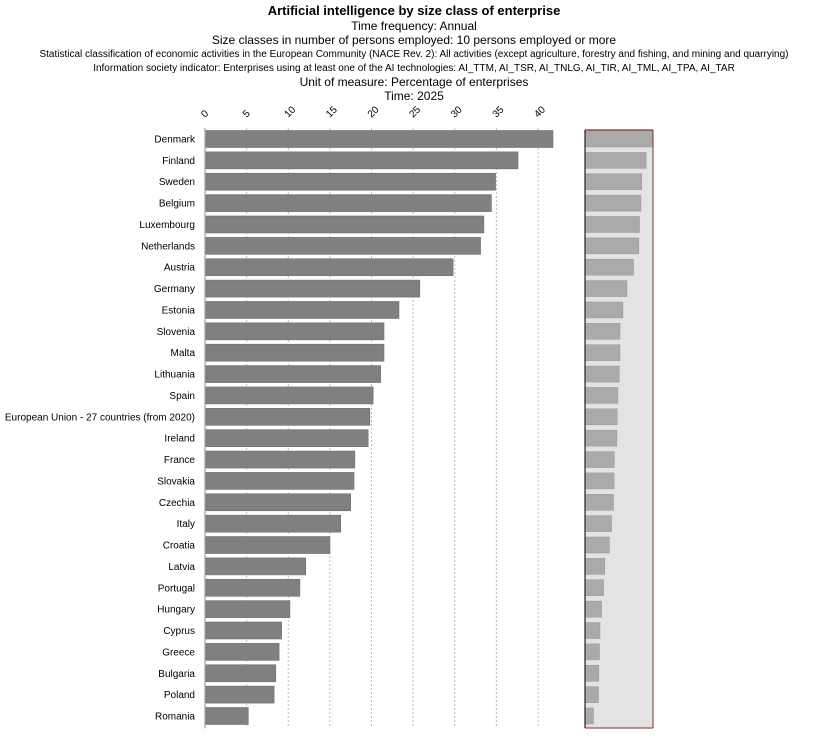 This screenshot has width=828, height=747. What do you see at coordinates (174, 375) in the screenshot?
I see `category-label: Lithuania` at bounding box center [174, 375].